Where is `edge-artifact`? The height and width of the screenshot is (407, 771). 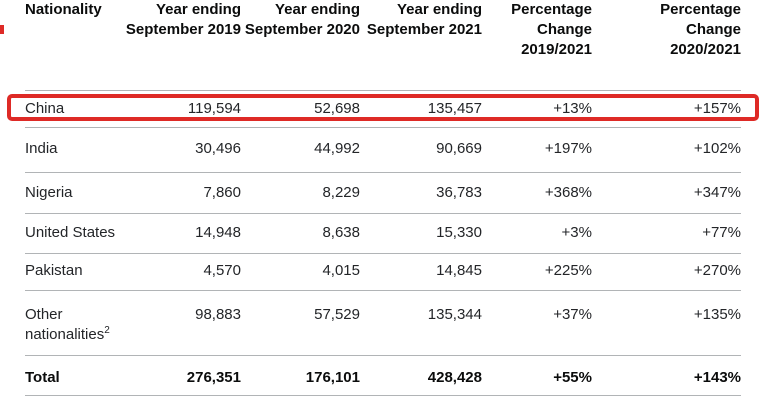 edge-artifact is located at coordinates (2, 29).